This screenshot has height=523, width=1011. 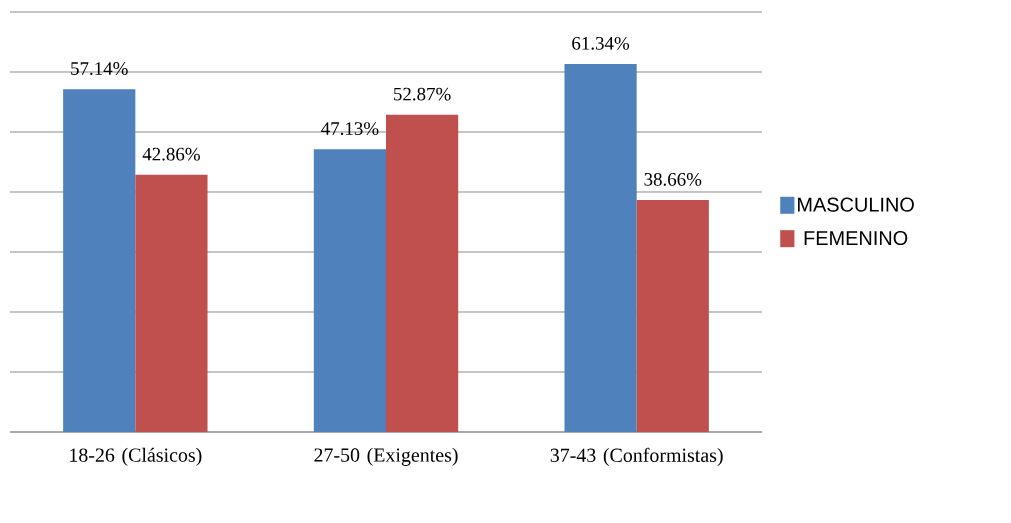 I want to click on data-label: 57.14%, so click(x=99, y=68).